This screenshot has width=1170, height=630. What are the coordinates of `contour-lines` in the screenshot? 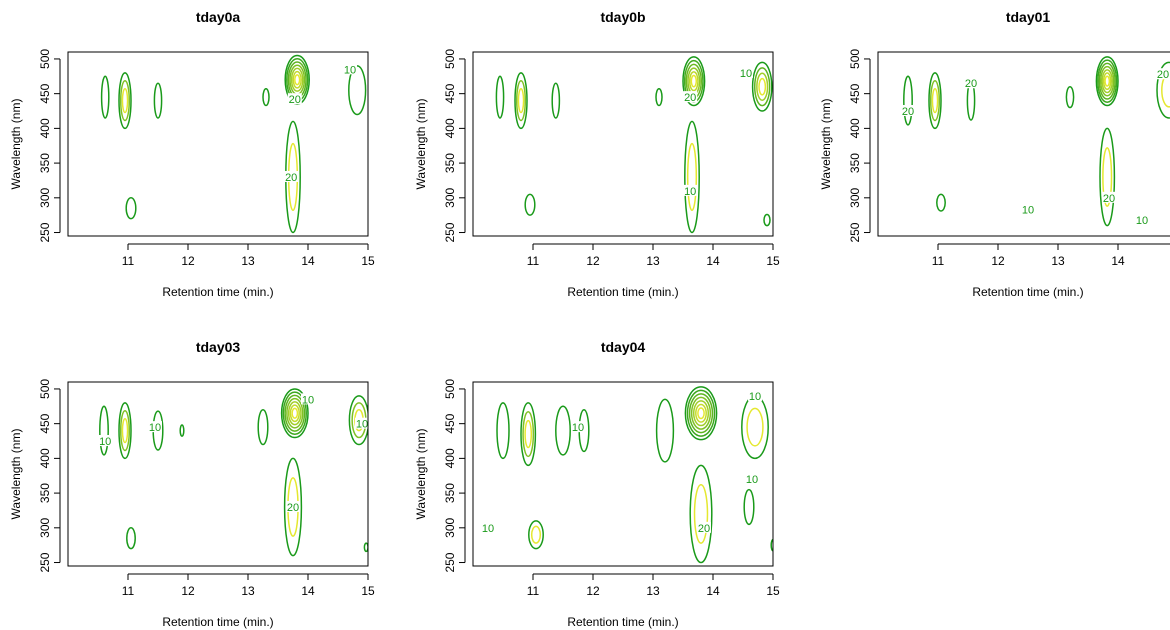 It's located at (1036, 141).